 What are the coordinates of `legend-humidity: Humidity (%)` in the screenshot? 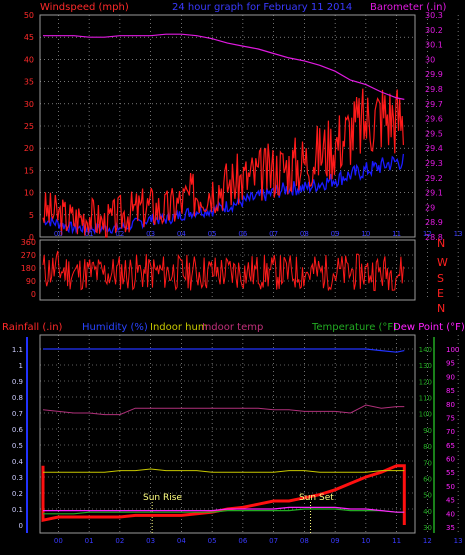 It's located at (115, 327).